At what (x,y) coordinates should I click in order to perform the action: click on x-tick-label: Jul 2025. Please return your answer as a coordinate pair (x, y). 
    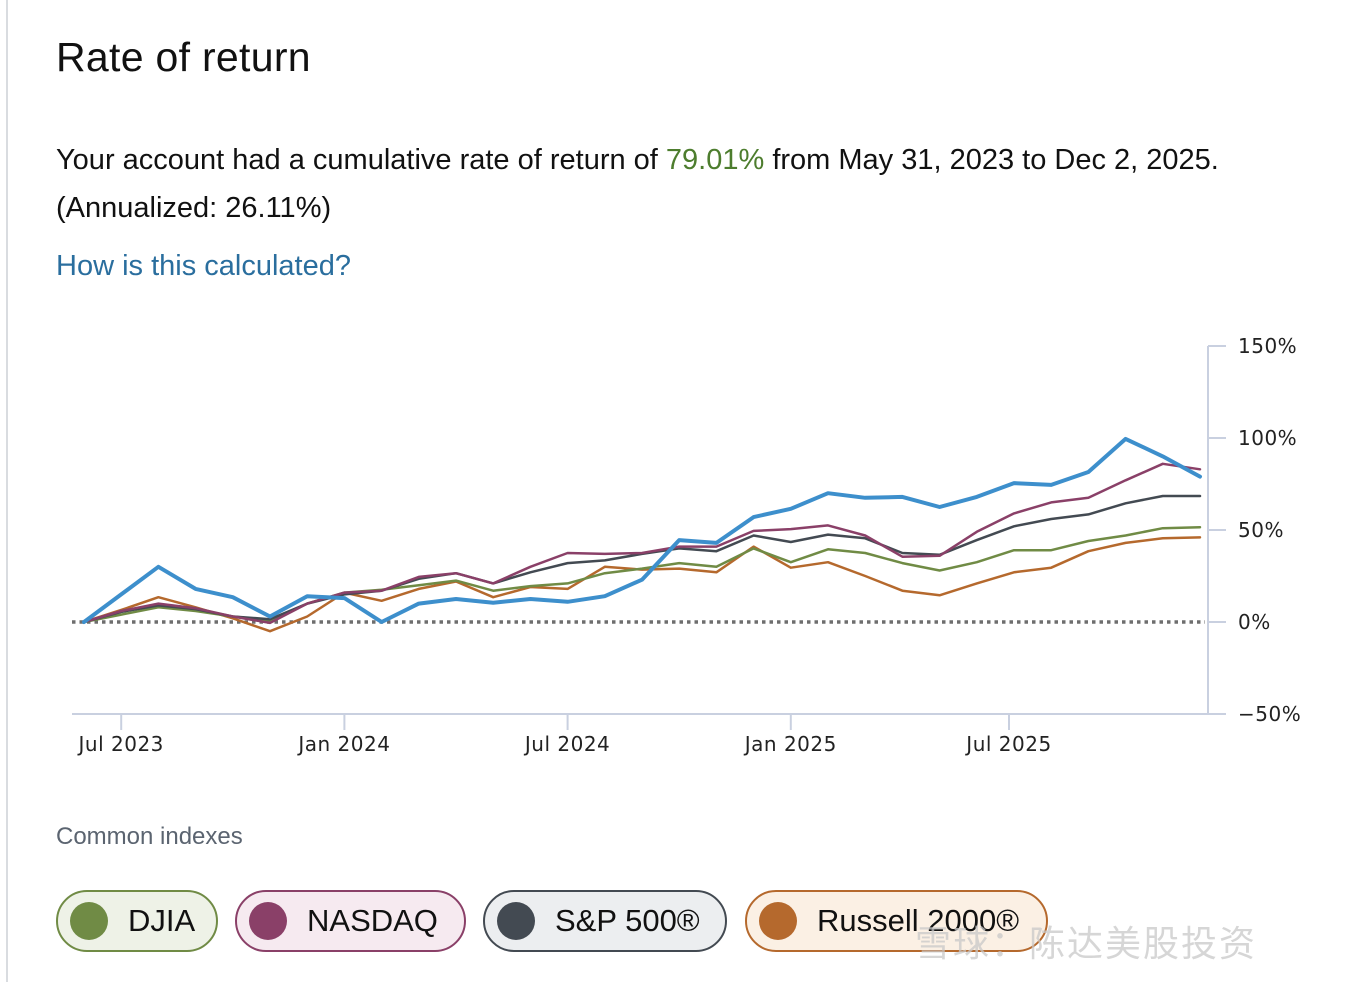
    Looking at the image, I should click on (1007, 744).